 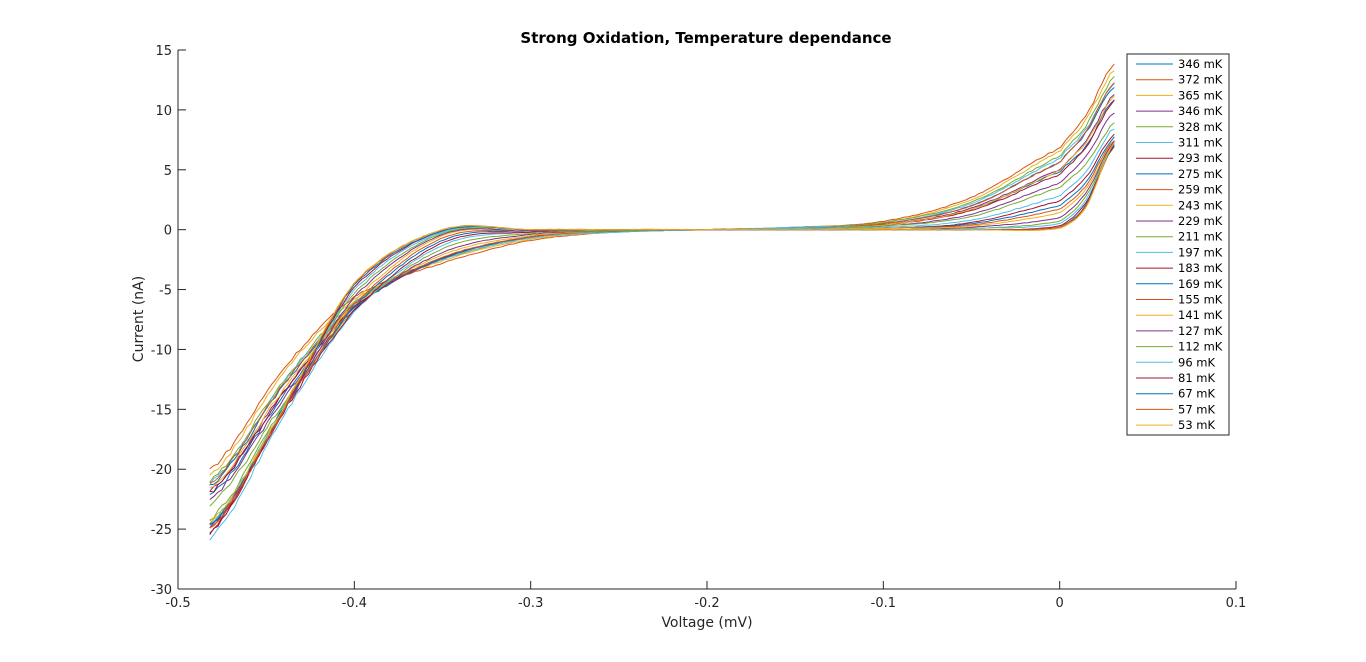 What do you see at coordinates (354, 603) in the screenshot?
I see `x-tick-label: -0.4` at bounding box center [354, 603].